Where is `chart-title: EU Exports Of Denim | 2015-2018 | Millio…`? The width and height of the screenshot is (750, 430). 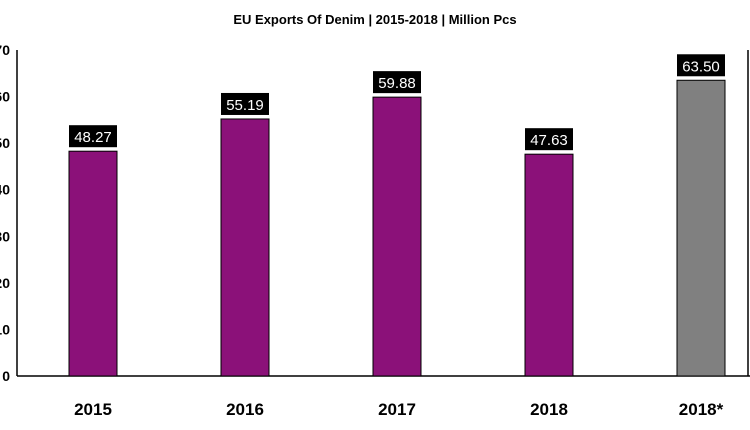 chart-title: EU Exports Of Denim | 2015-2018 | Millio… is located at coordinates (375, 19).